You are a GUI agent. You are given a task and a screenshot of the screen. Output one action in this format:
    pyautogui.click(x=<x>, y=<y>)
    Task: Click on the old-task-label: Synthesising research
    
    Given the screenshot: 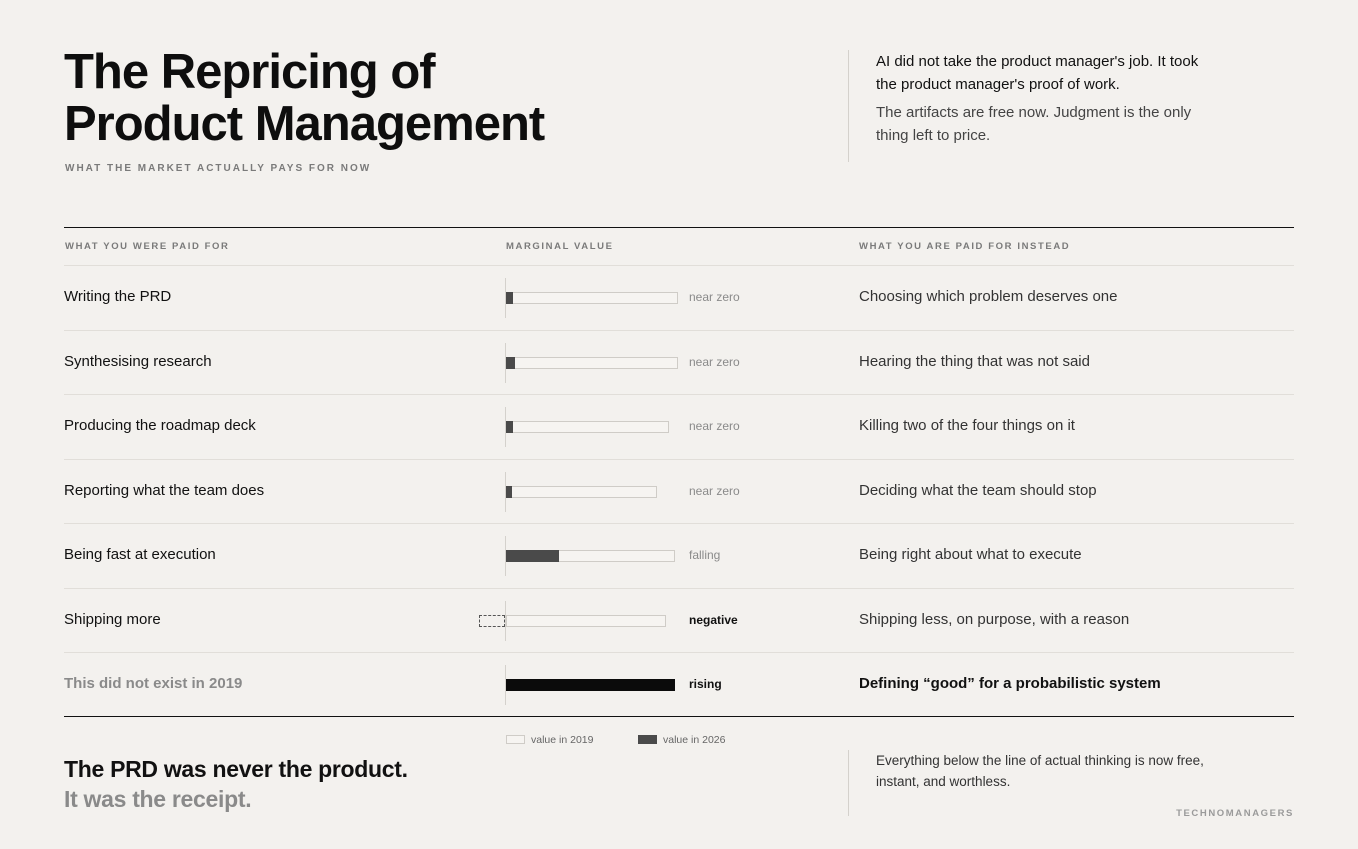 What is the action you would take?
    pyautogui.click(x=138, y=361)
    